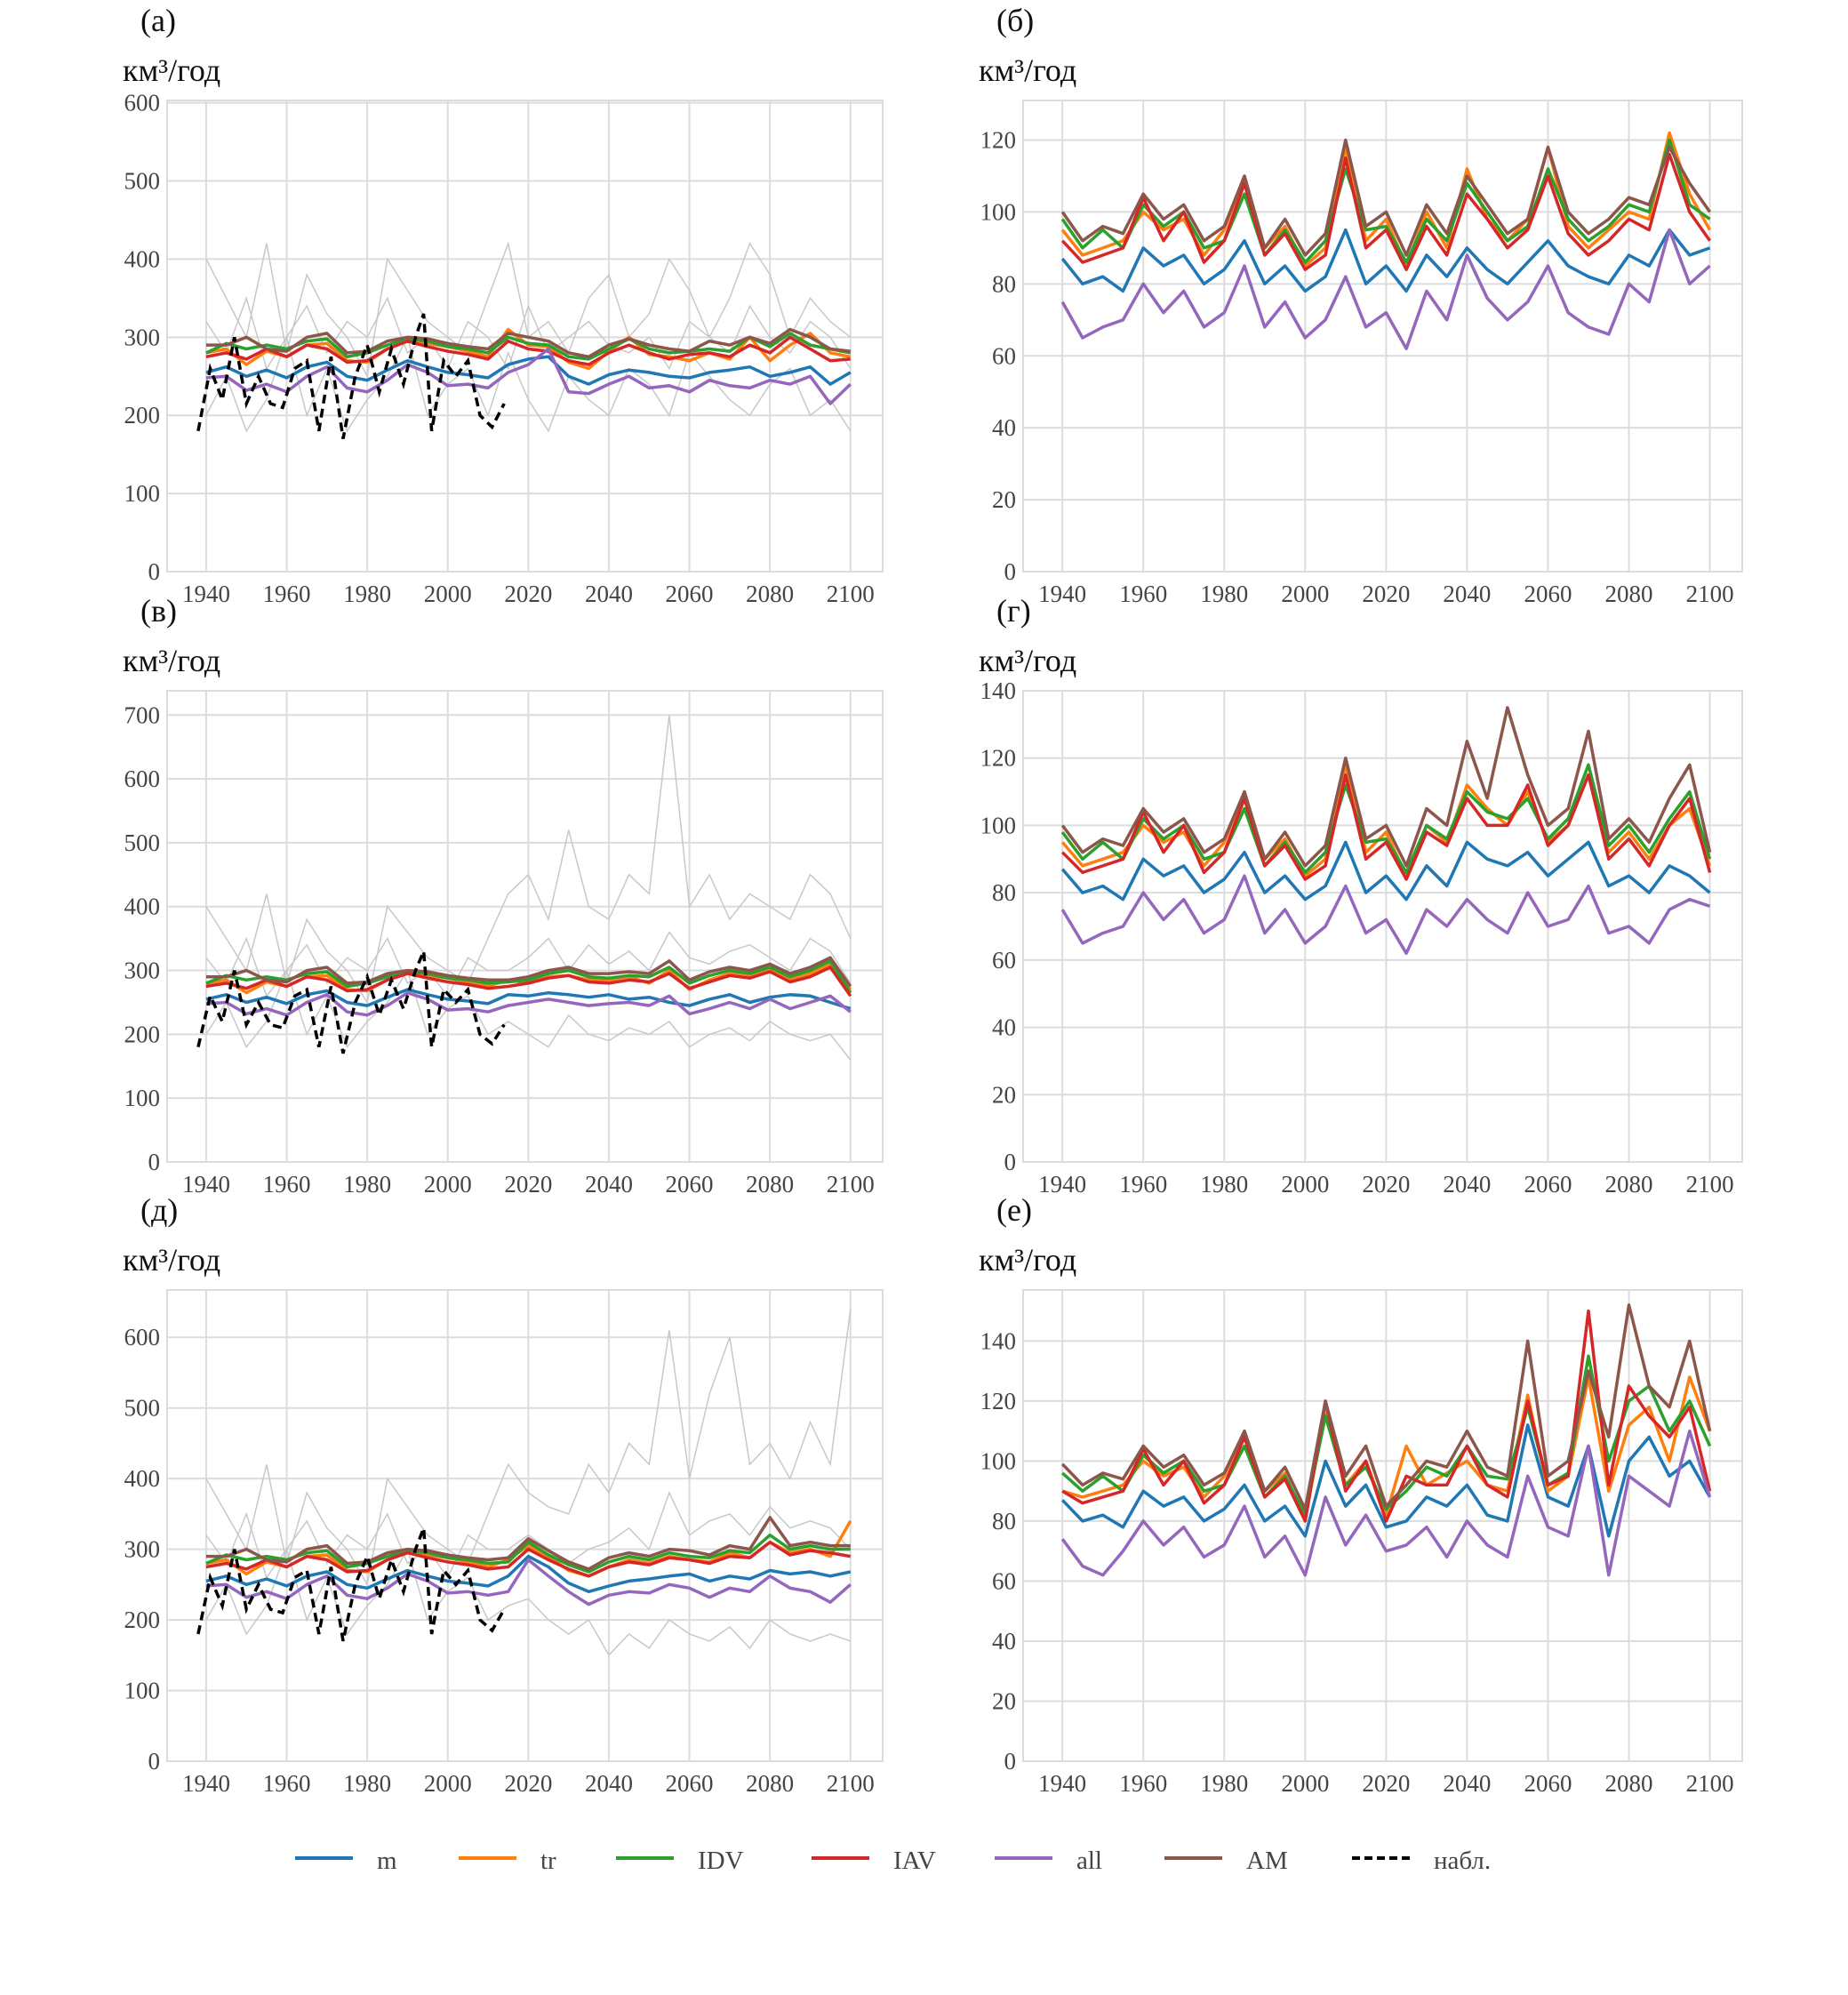 The height and width of the screenshot is (1995, 1848). What do you see at coordinates (528, 1783) in the screenshot?
I see `x-tick-label: 2020` at bounding box center [528, 1783].